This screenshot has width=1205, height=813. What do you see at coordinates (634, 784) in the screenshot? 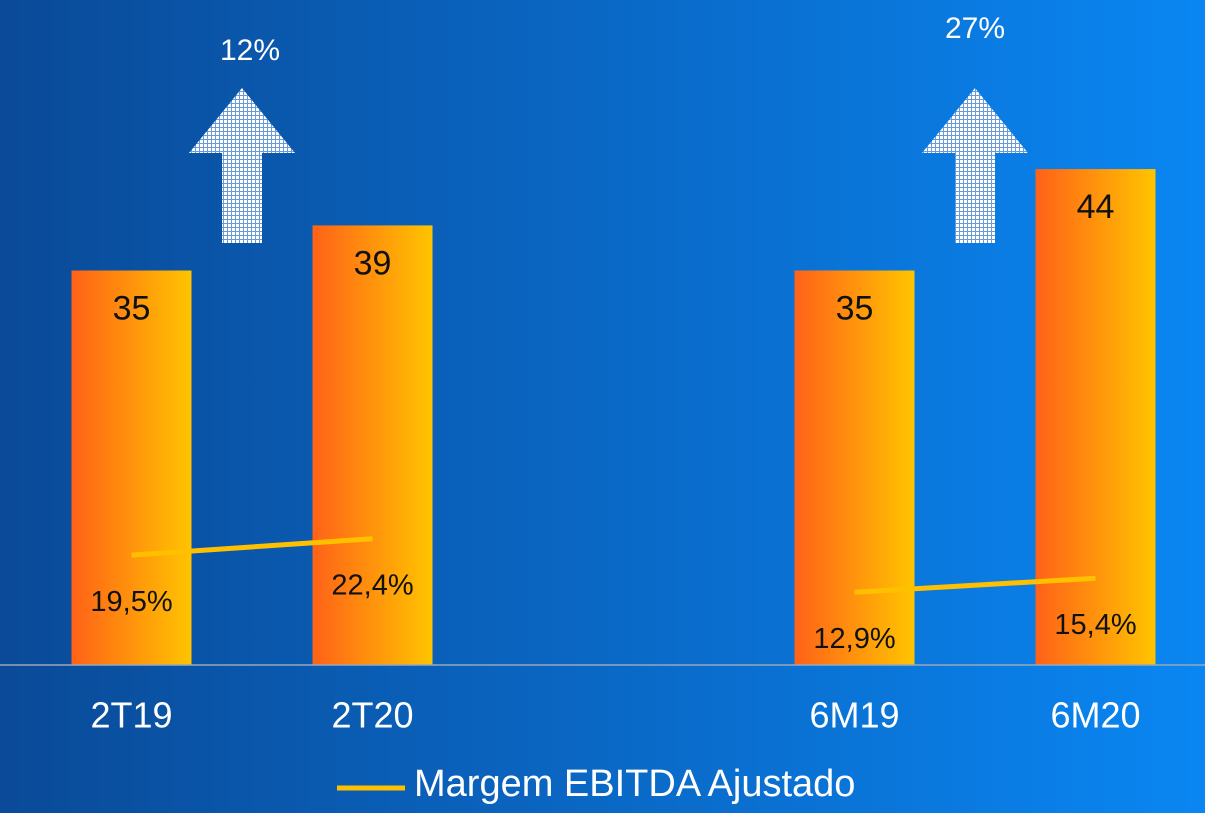
I see `legend-label: Margem EBITDA Ajustado` at bounding box center [634, 784].